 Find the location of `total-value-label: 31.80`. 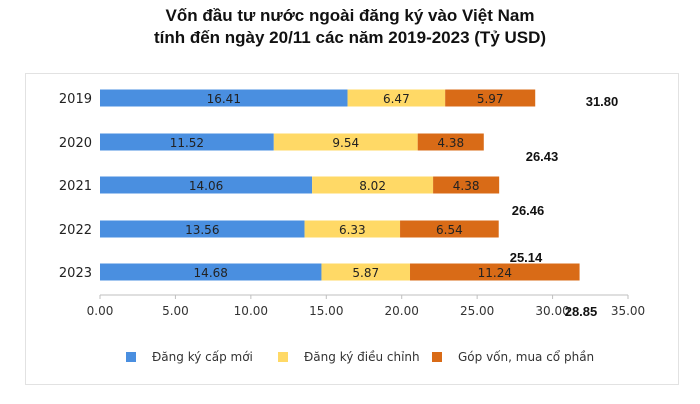

total-value-label: 31.80 is located at coordinates (602, 101).